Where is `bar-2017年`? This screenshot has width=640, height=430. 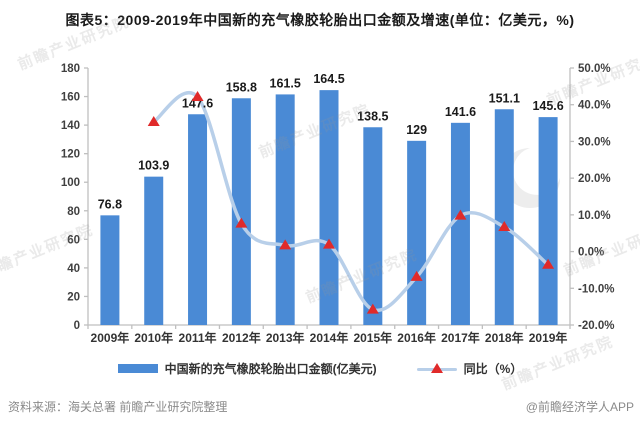
bar-2017年 is located at coordinates (460, 224).